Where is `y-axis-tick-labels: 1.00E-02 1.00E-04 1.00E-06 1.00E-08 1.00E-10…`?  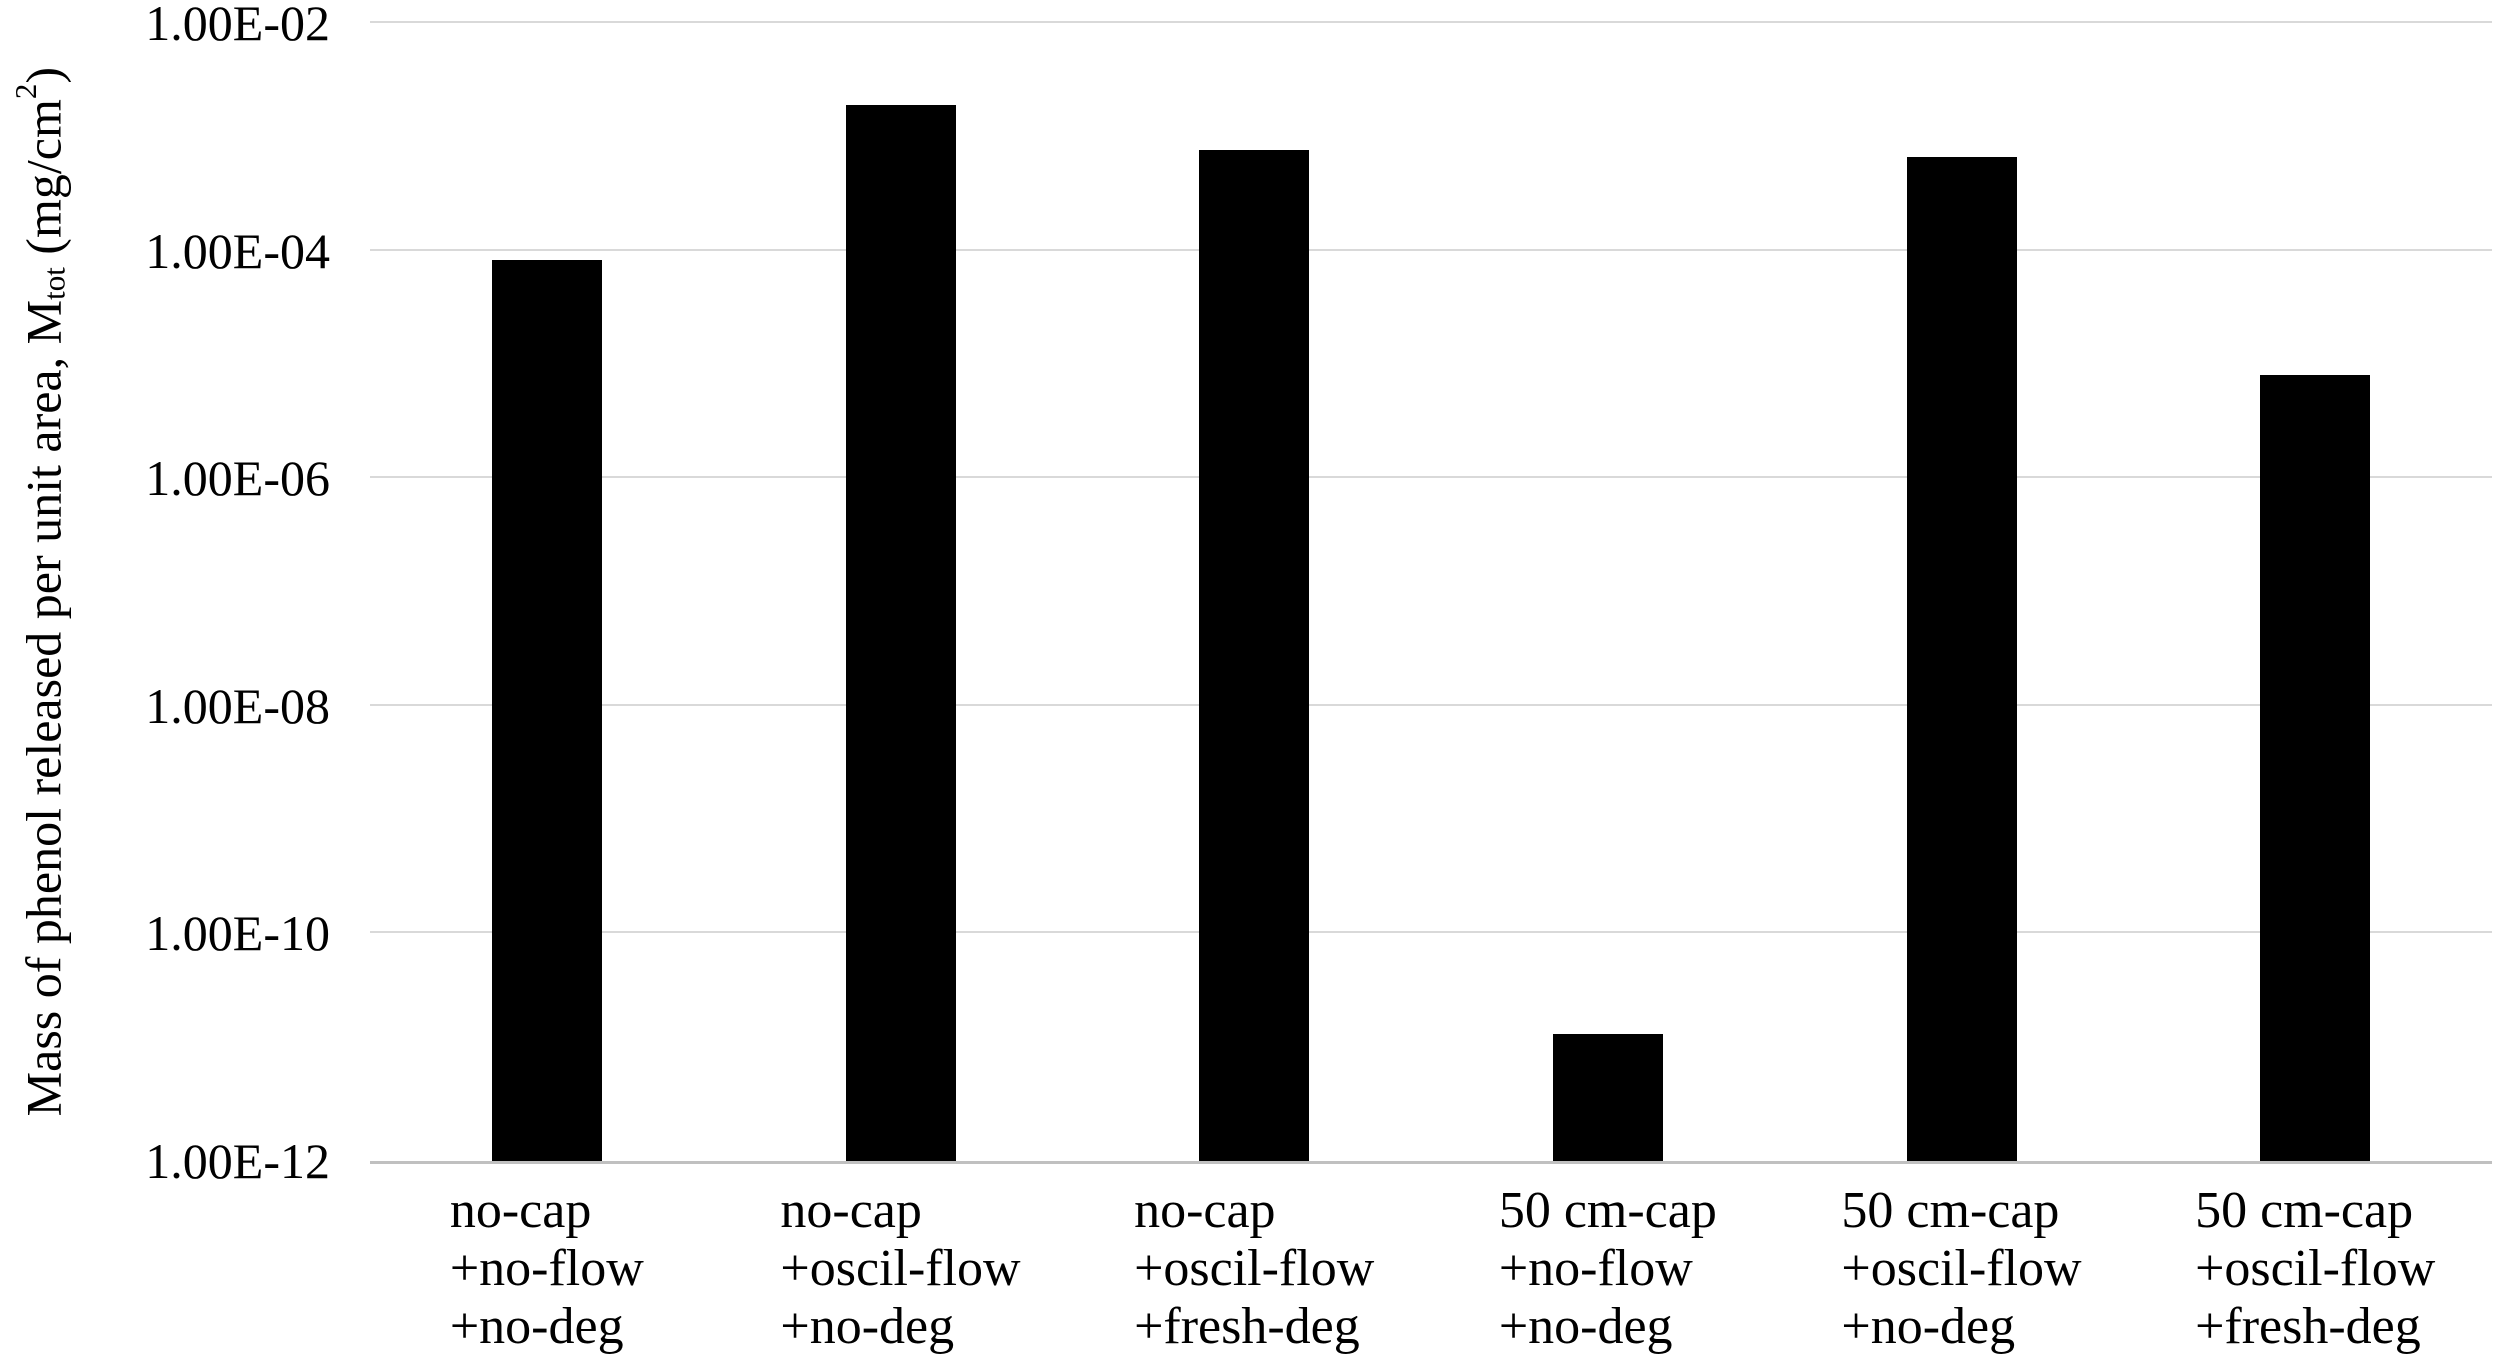
y-axis-tick-labels: 1.00E-02 1.00E-04 1.00E-06 1.00E-08 1.00E-10… is located at coordinates (165, 593).